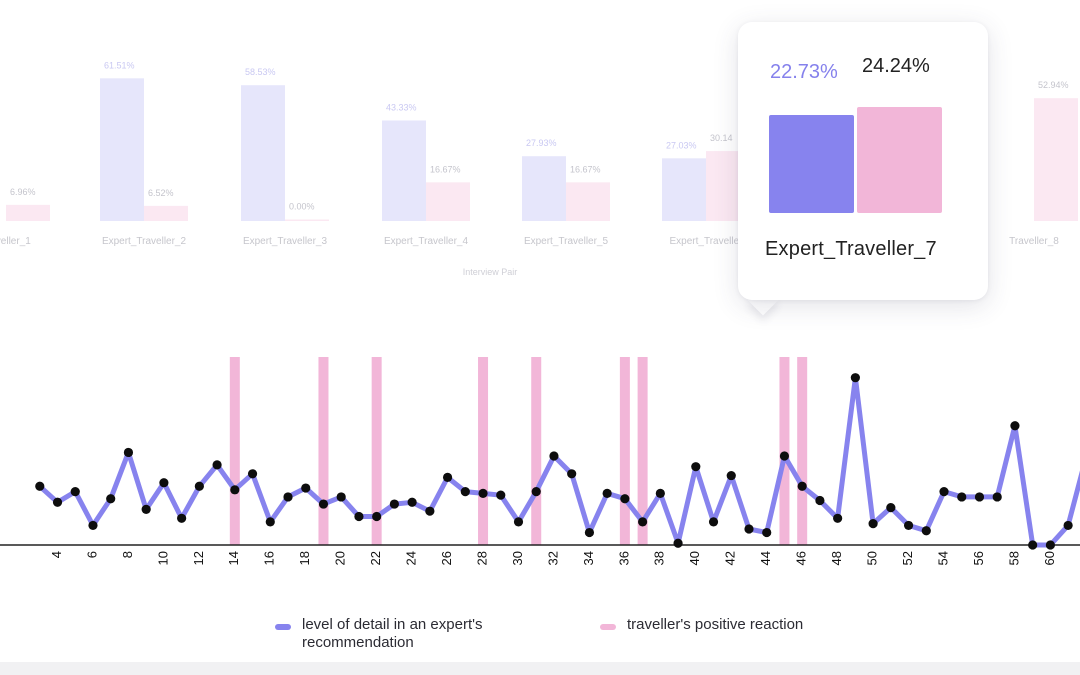 This screenshot has width=1080, height=675. Describe the element at coordinates (198, 558) in the screenshot. I see `x-tick-label: 12` at that location.